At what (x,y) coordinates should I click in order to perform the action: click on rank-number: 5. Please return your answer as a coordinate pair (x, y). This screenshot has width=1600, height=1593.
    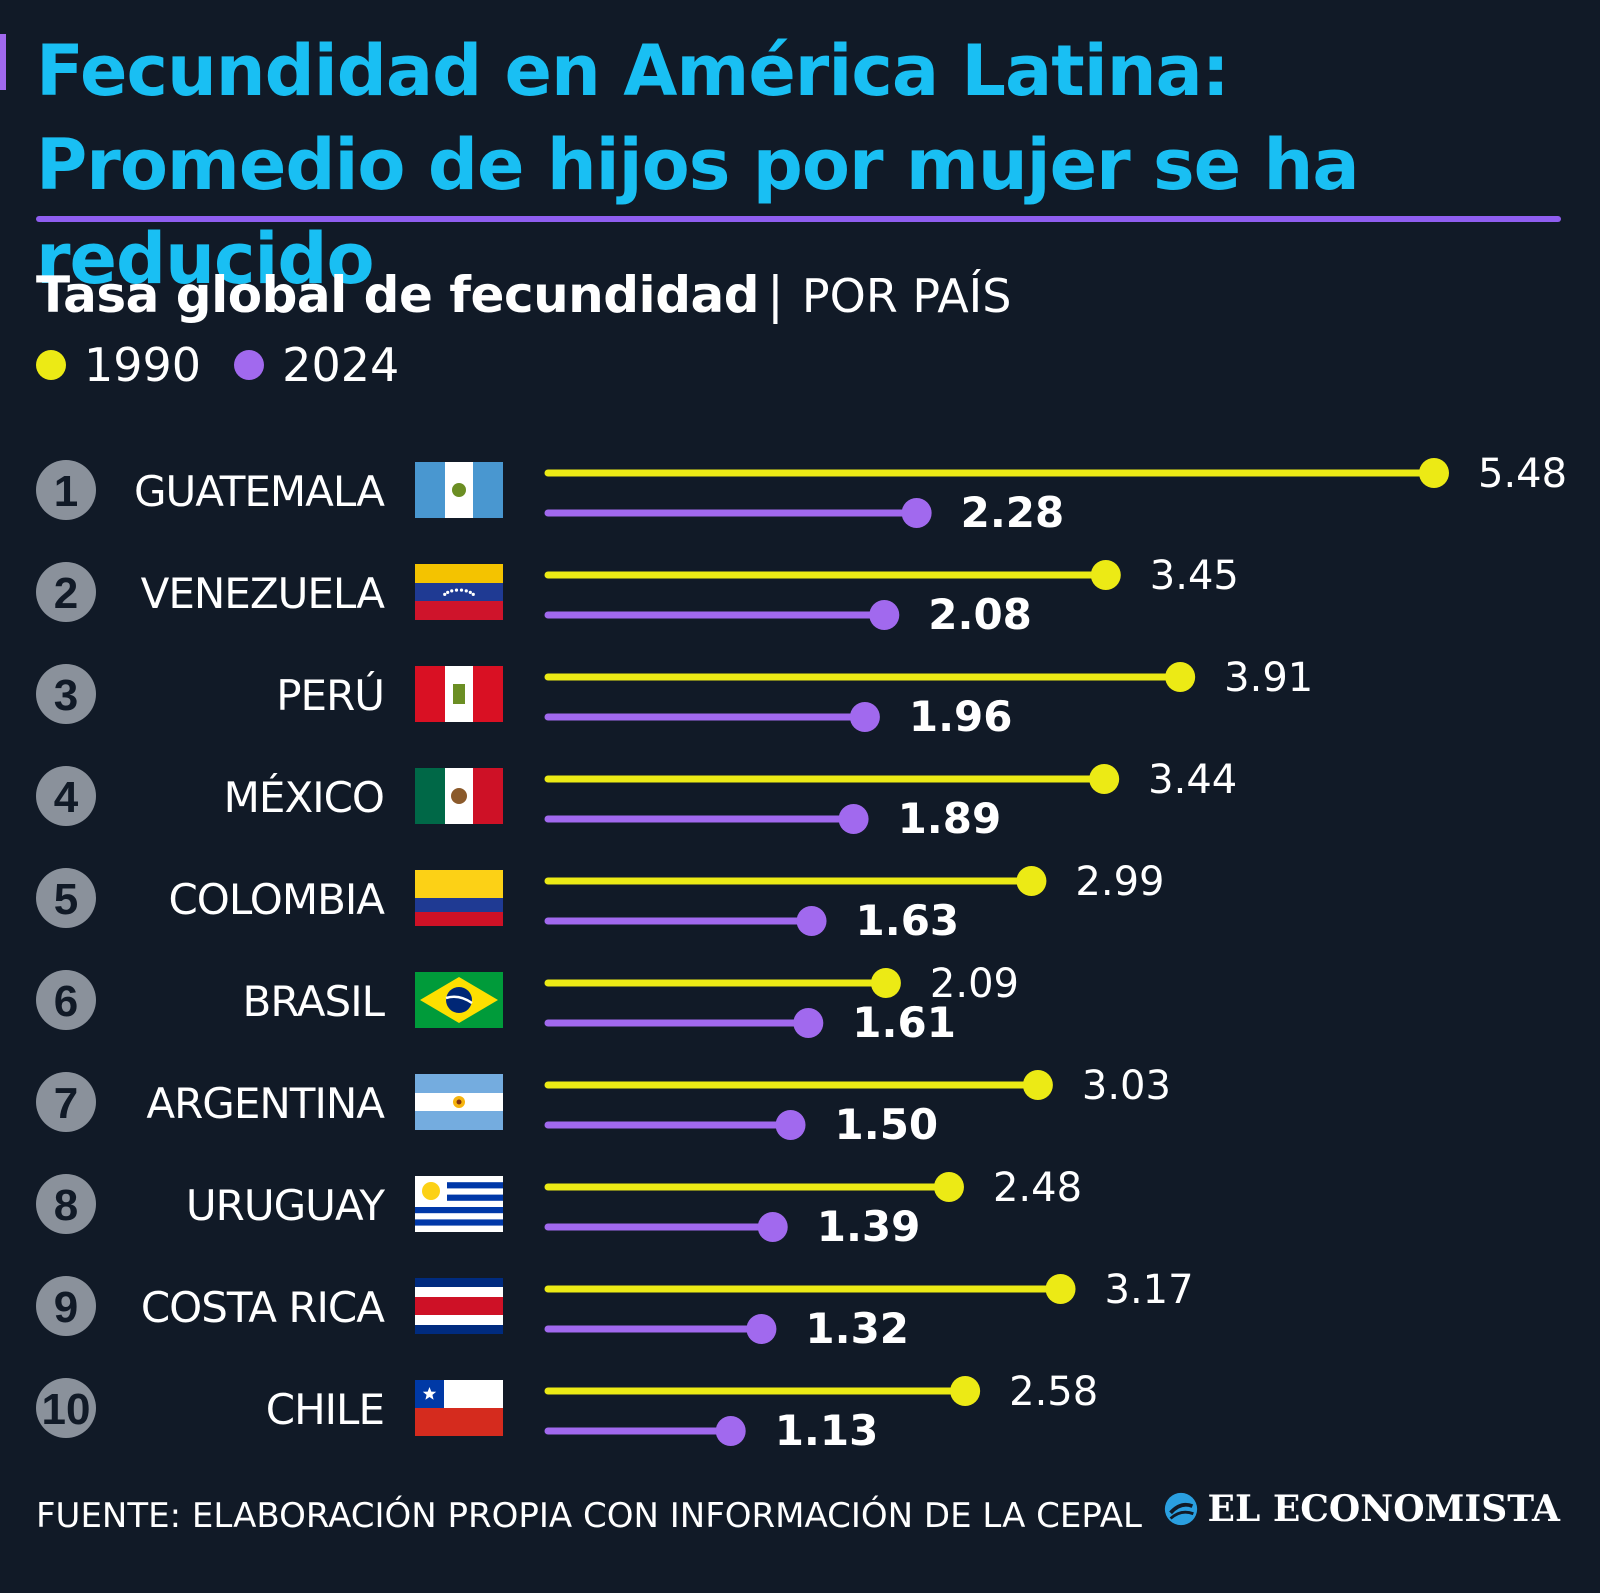
    Looking at the image, I should click on (66, 899).